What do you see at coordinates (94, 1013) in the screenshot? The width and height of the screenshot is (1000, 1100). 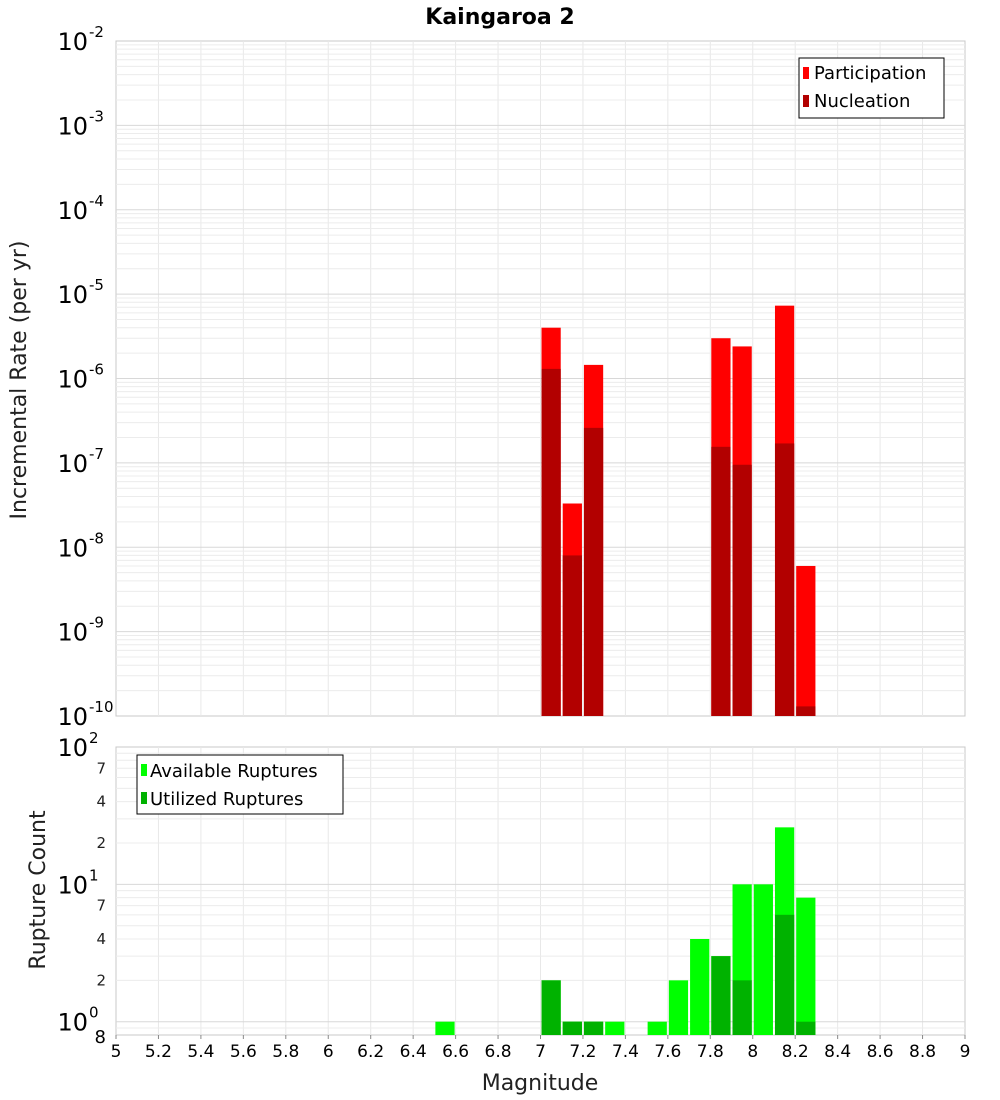 I see `y-tick-exponent: 0` at bounding box center [94, 1013].